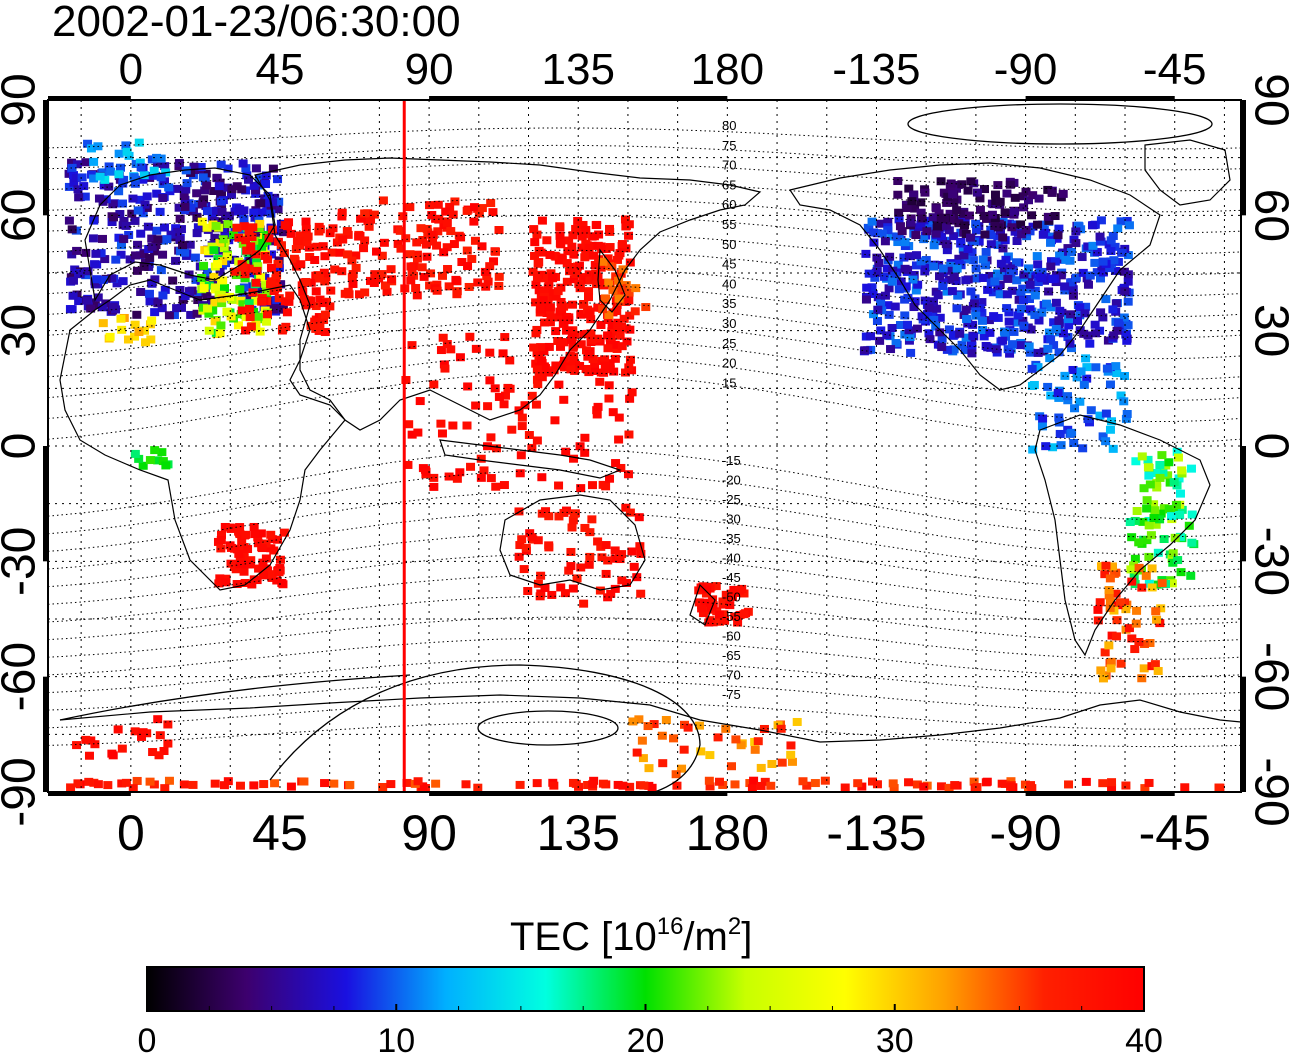  I want to click on colorbar-tick-label: 10, so click(396, 1039).